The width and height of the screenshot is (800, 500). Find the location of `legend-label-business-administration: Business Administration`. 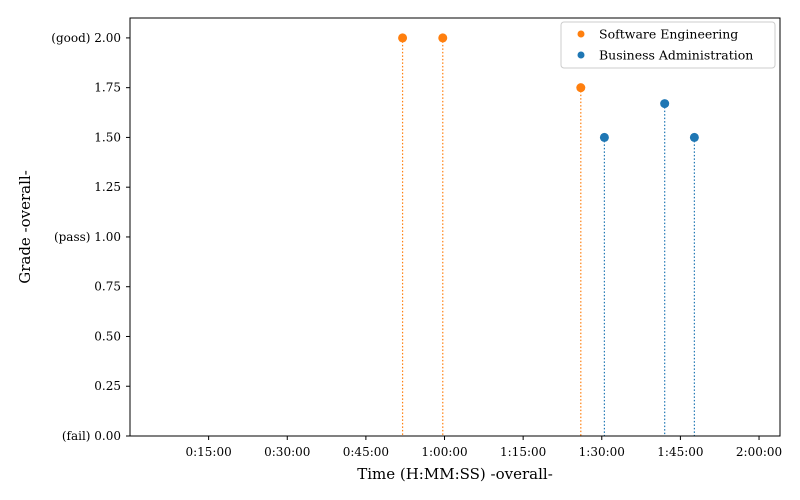

legend-label-business-administration: Business Administration is located at coordinates (676, 55).